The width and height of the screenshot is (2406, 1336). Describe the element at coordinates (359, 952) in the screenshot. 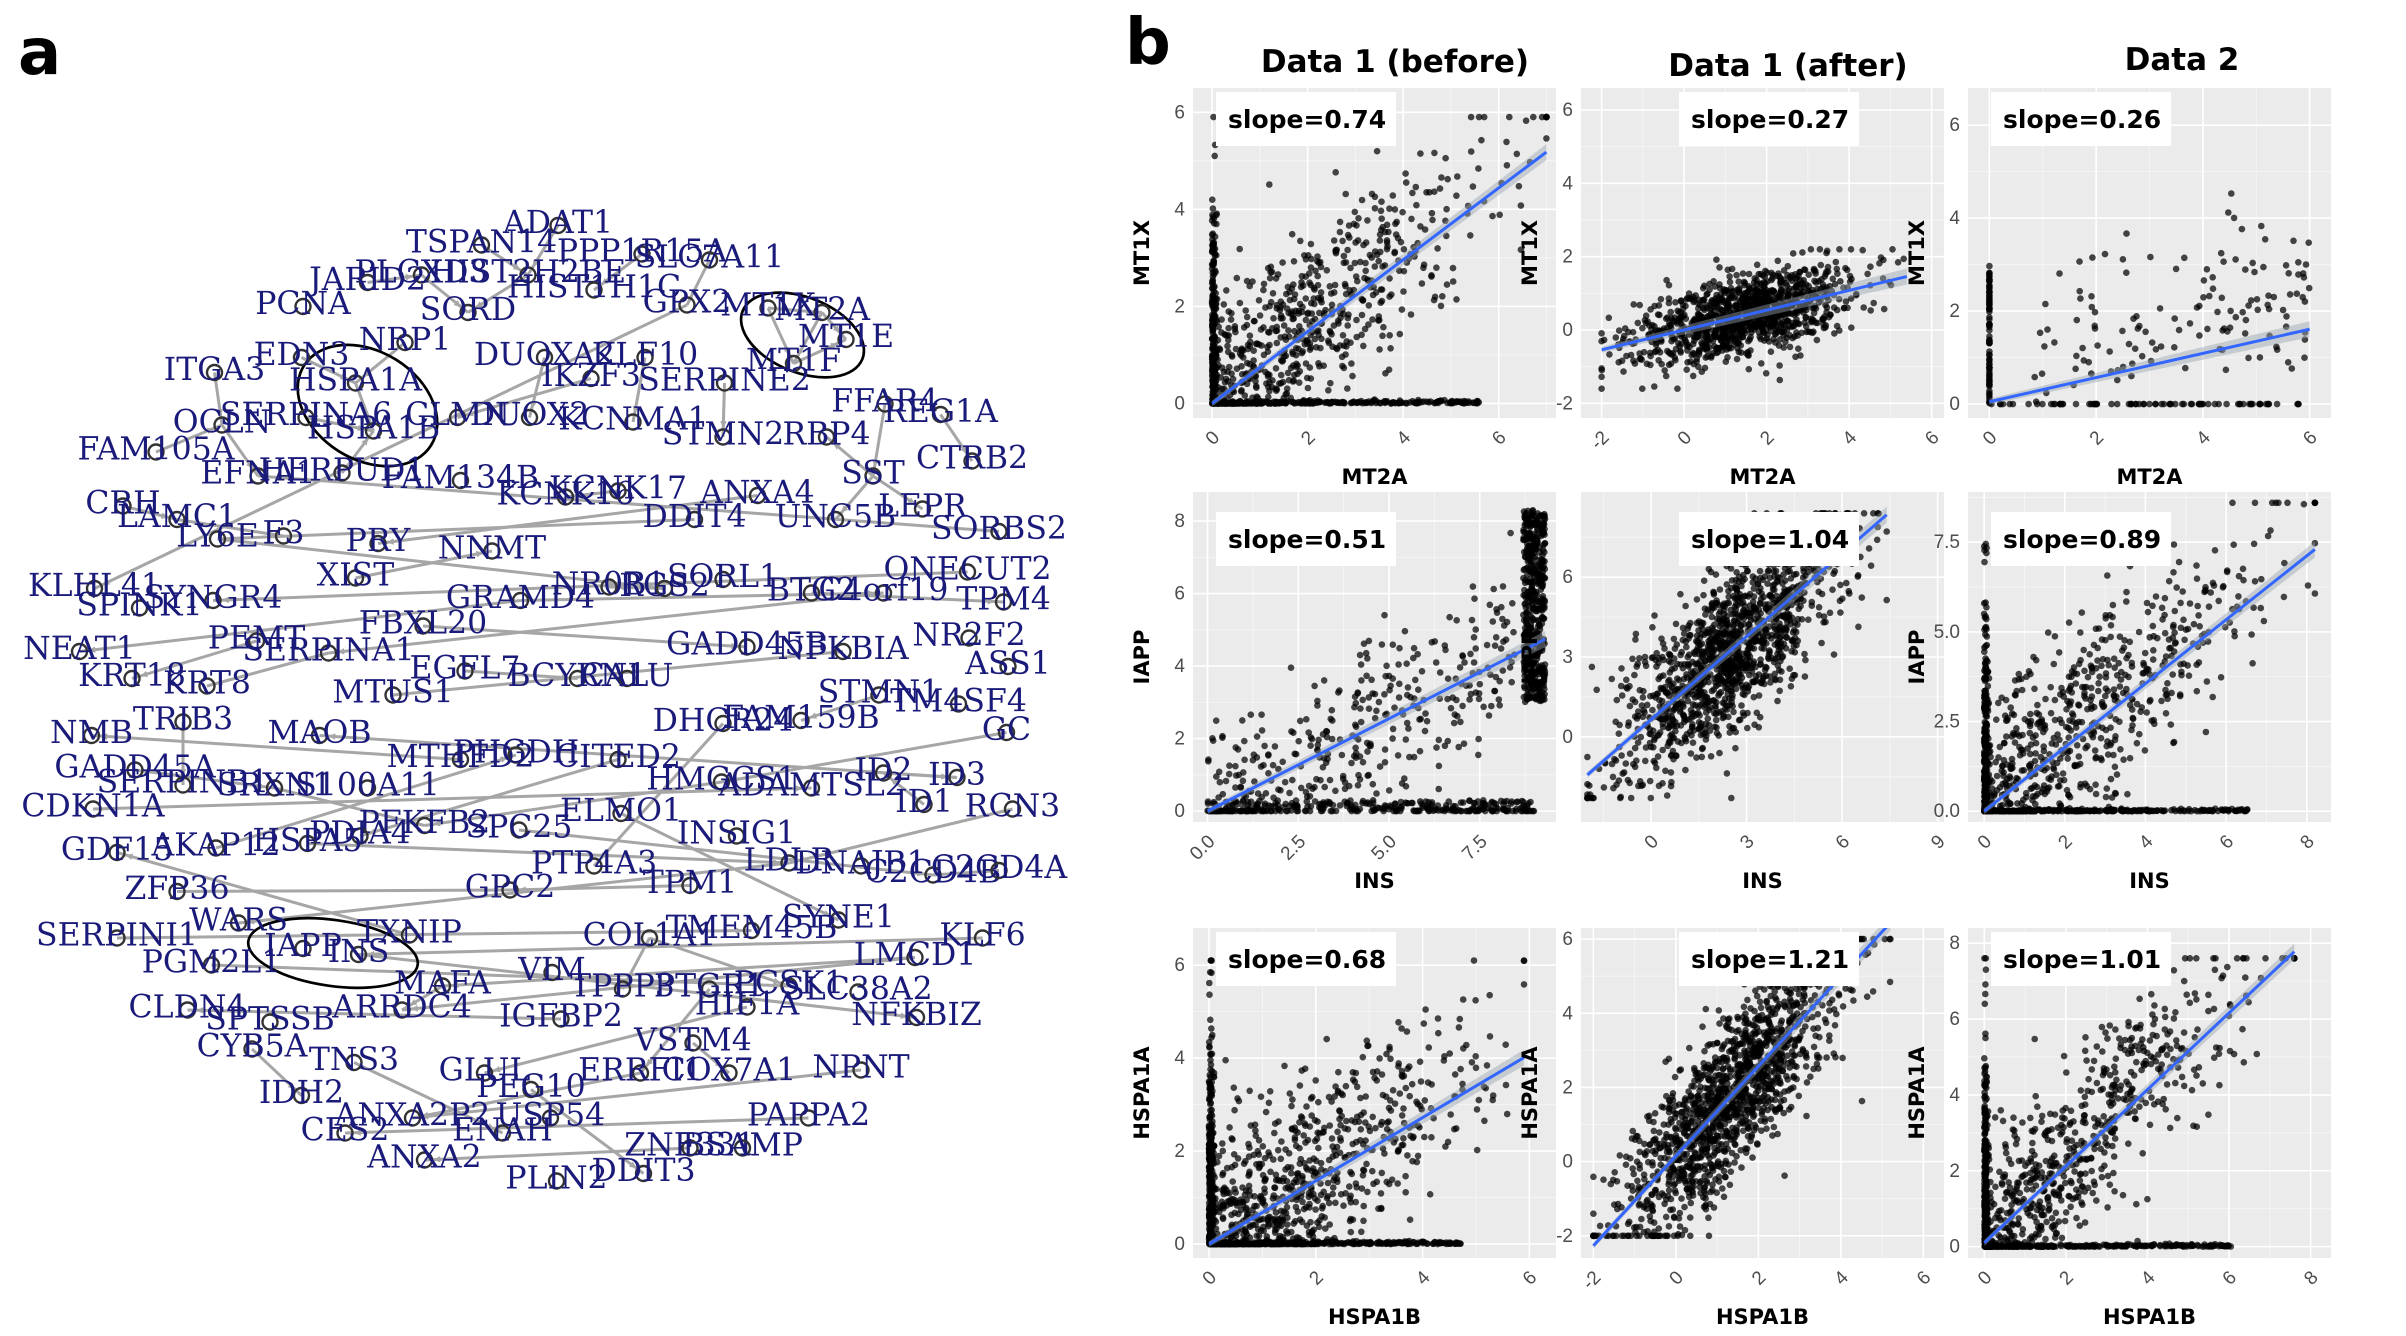

I see `network-node: INS` at that location.